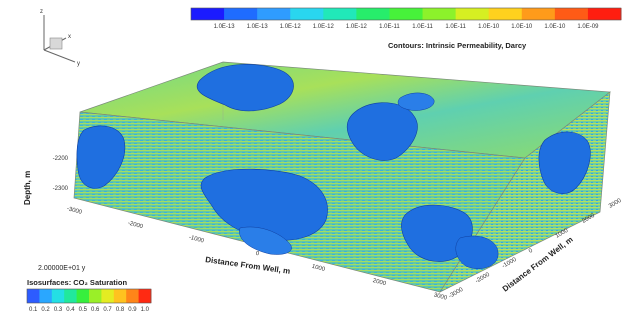 Image resolution: width=631 pixels, height=325 pixels. I want to click on saturation-tick-label: 0.7, so click(107, 310).